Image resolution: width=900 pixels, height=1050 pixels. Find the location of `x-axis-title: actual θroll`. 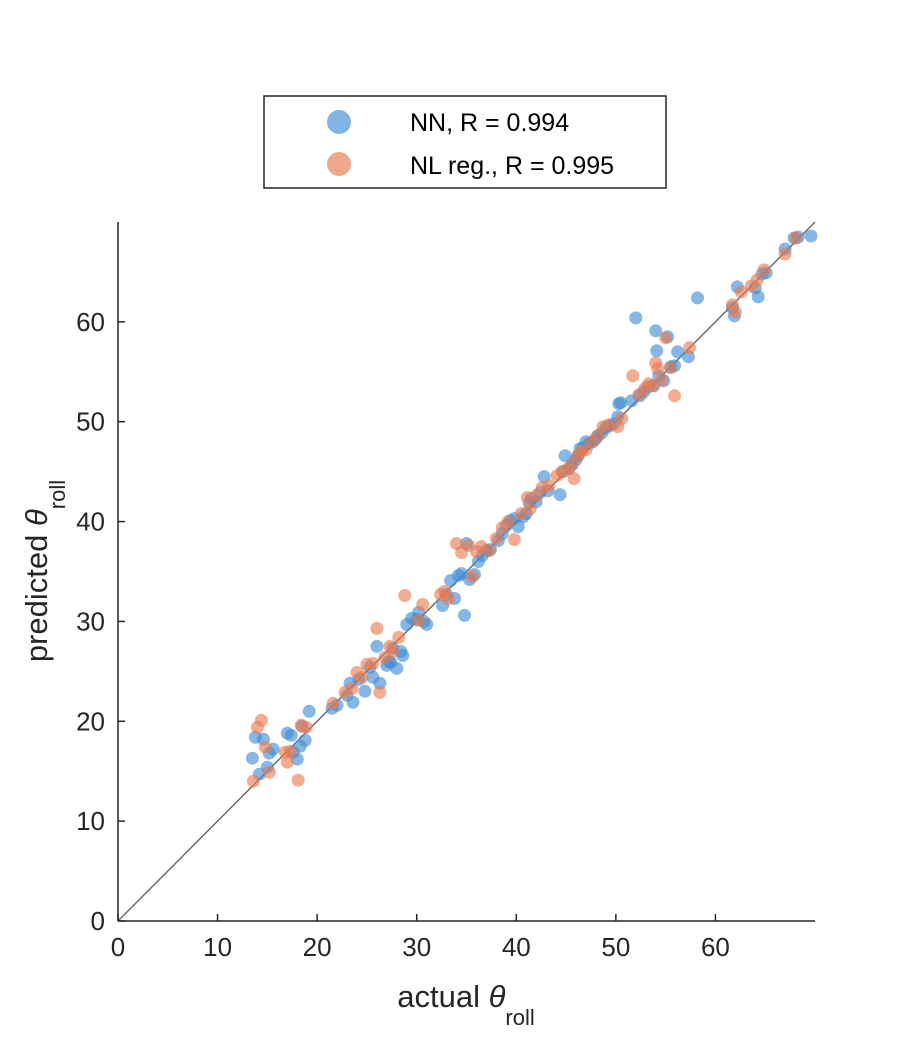

x-axis-title: actual θroll is located at coordinates (466, 1004).